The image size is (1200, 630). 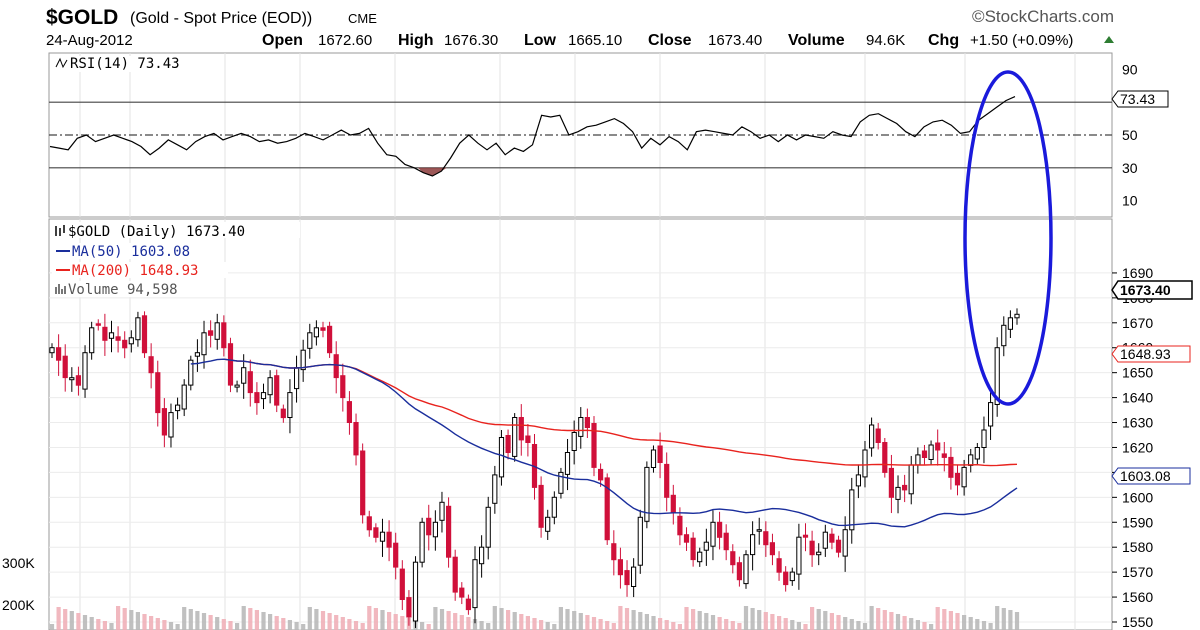 I want to click on rsi-current-marker: 73.43, so click(x=1140, y=99).